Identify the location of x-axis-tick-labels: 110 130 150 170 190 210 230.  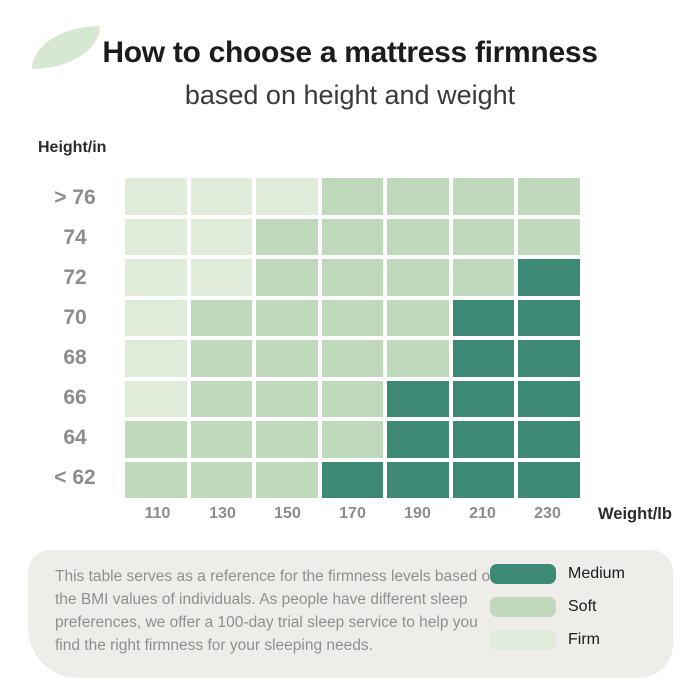
(352, 514).